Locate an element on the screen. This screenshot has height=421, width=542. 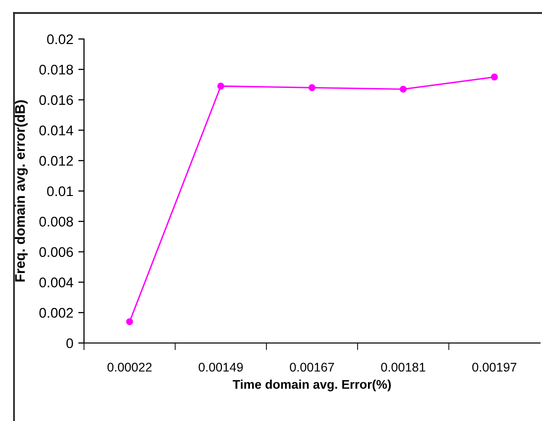
y-tick-label: 0.01 is located at coordinates (60, 191).